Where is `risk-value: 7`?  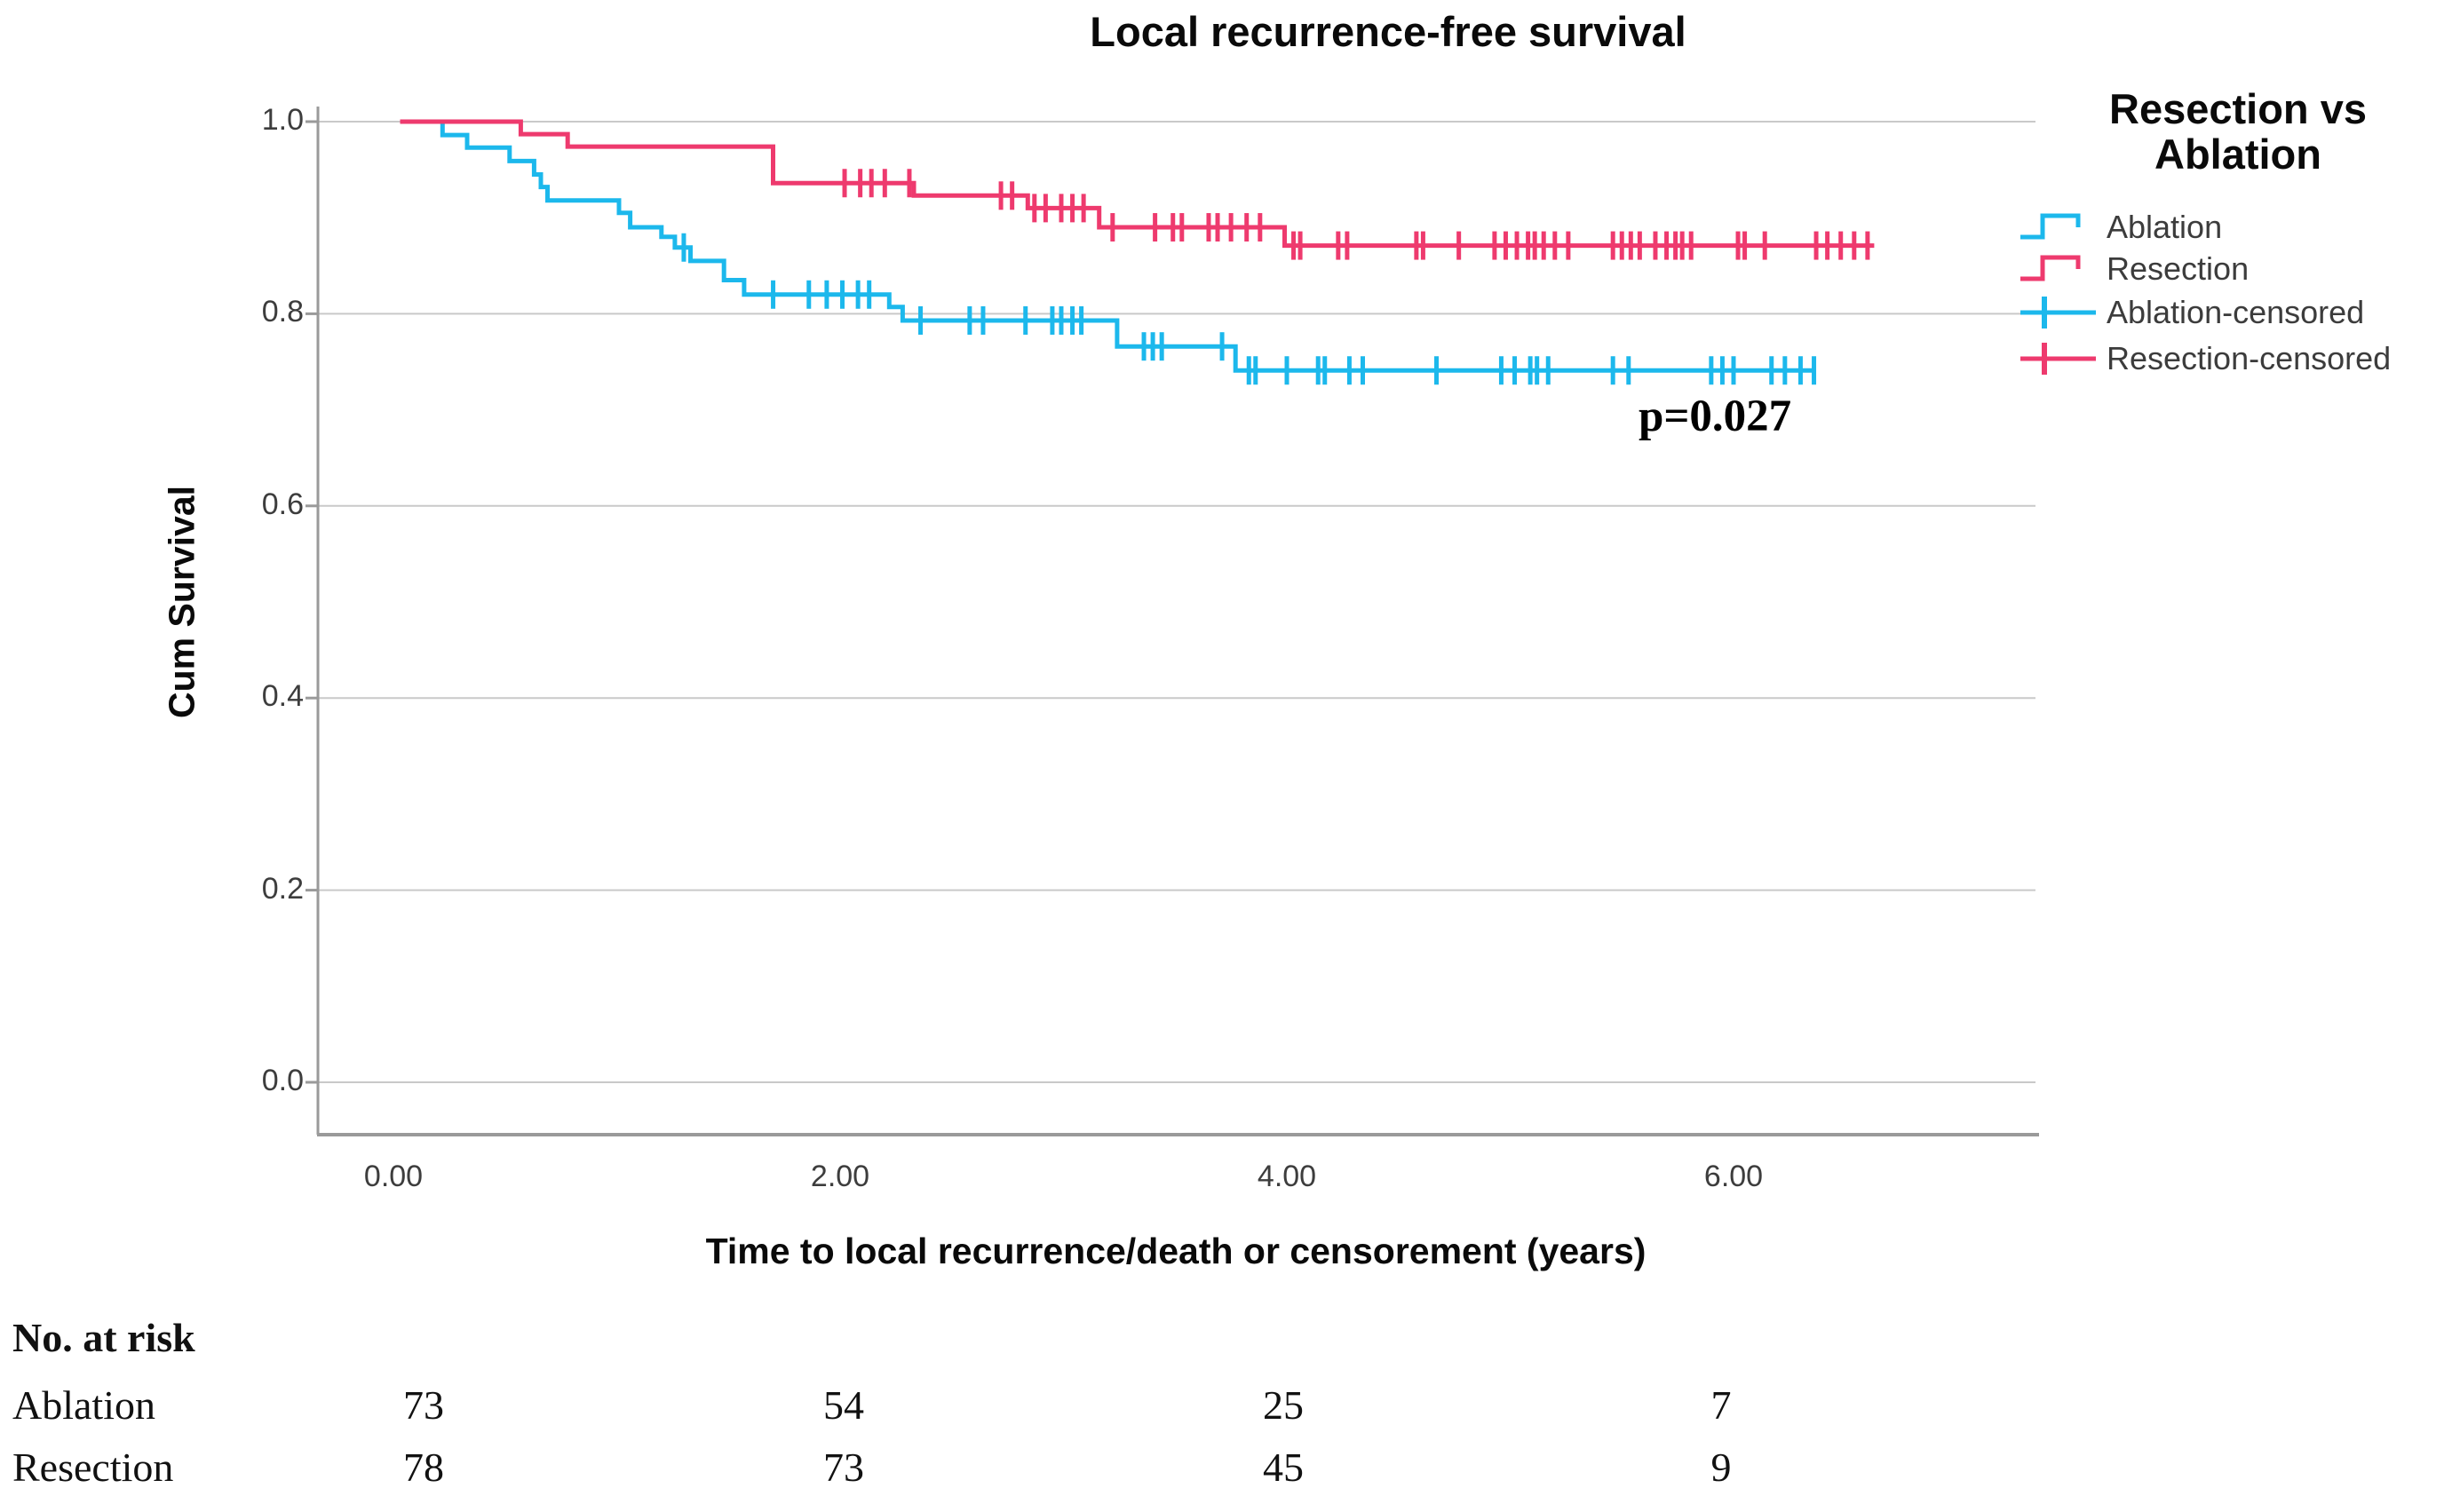
risk-value: 7 is located at coordinates (1721, 1405).